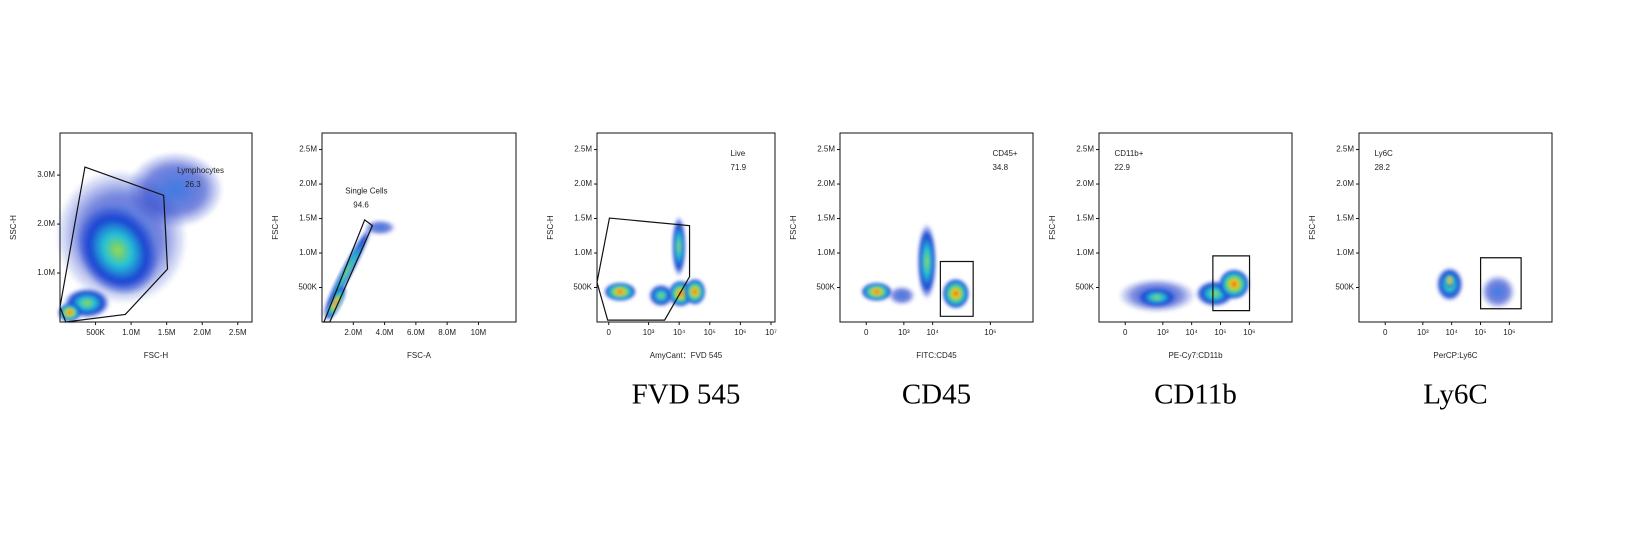  I want to click on x-axis-label: PE-Cy7:CD11b, so click(1195, 355).